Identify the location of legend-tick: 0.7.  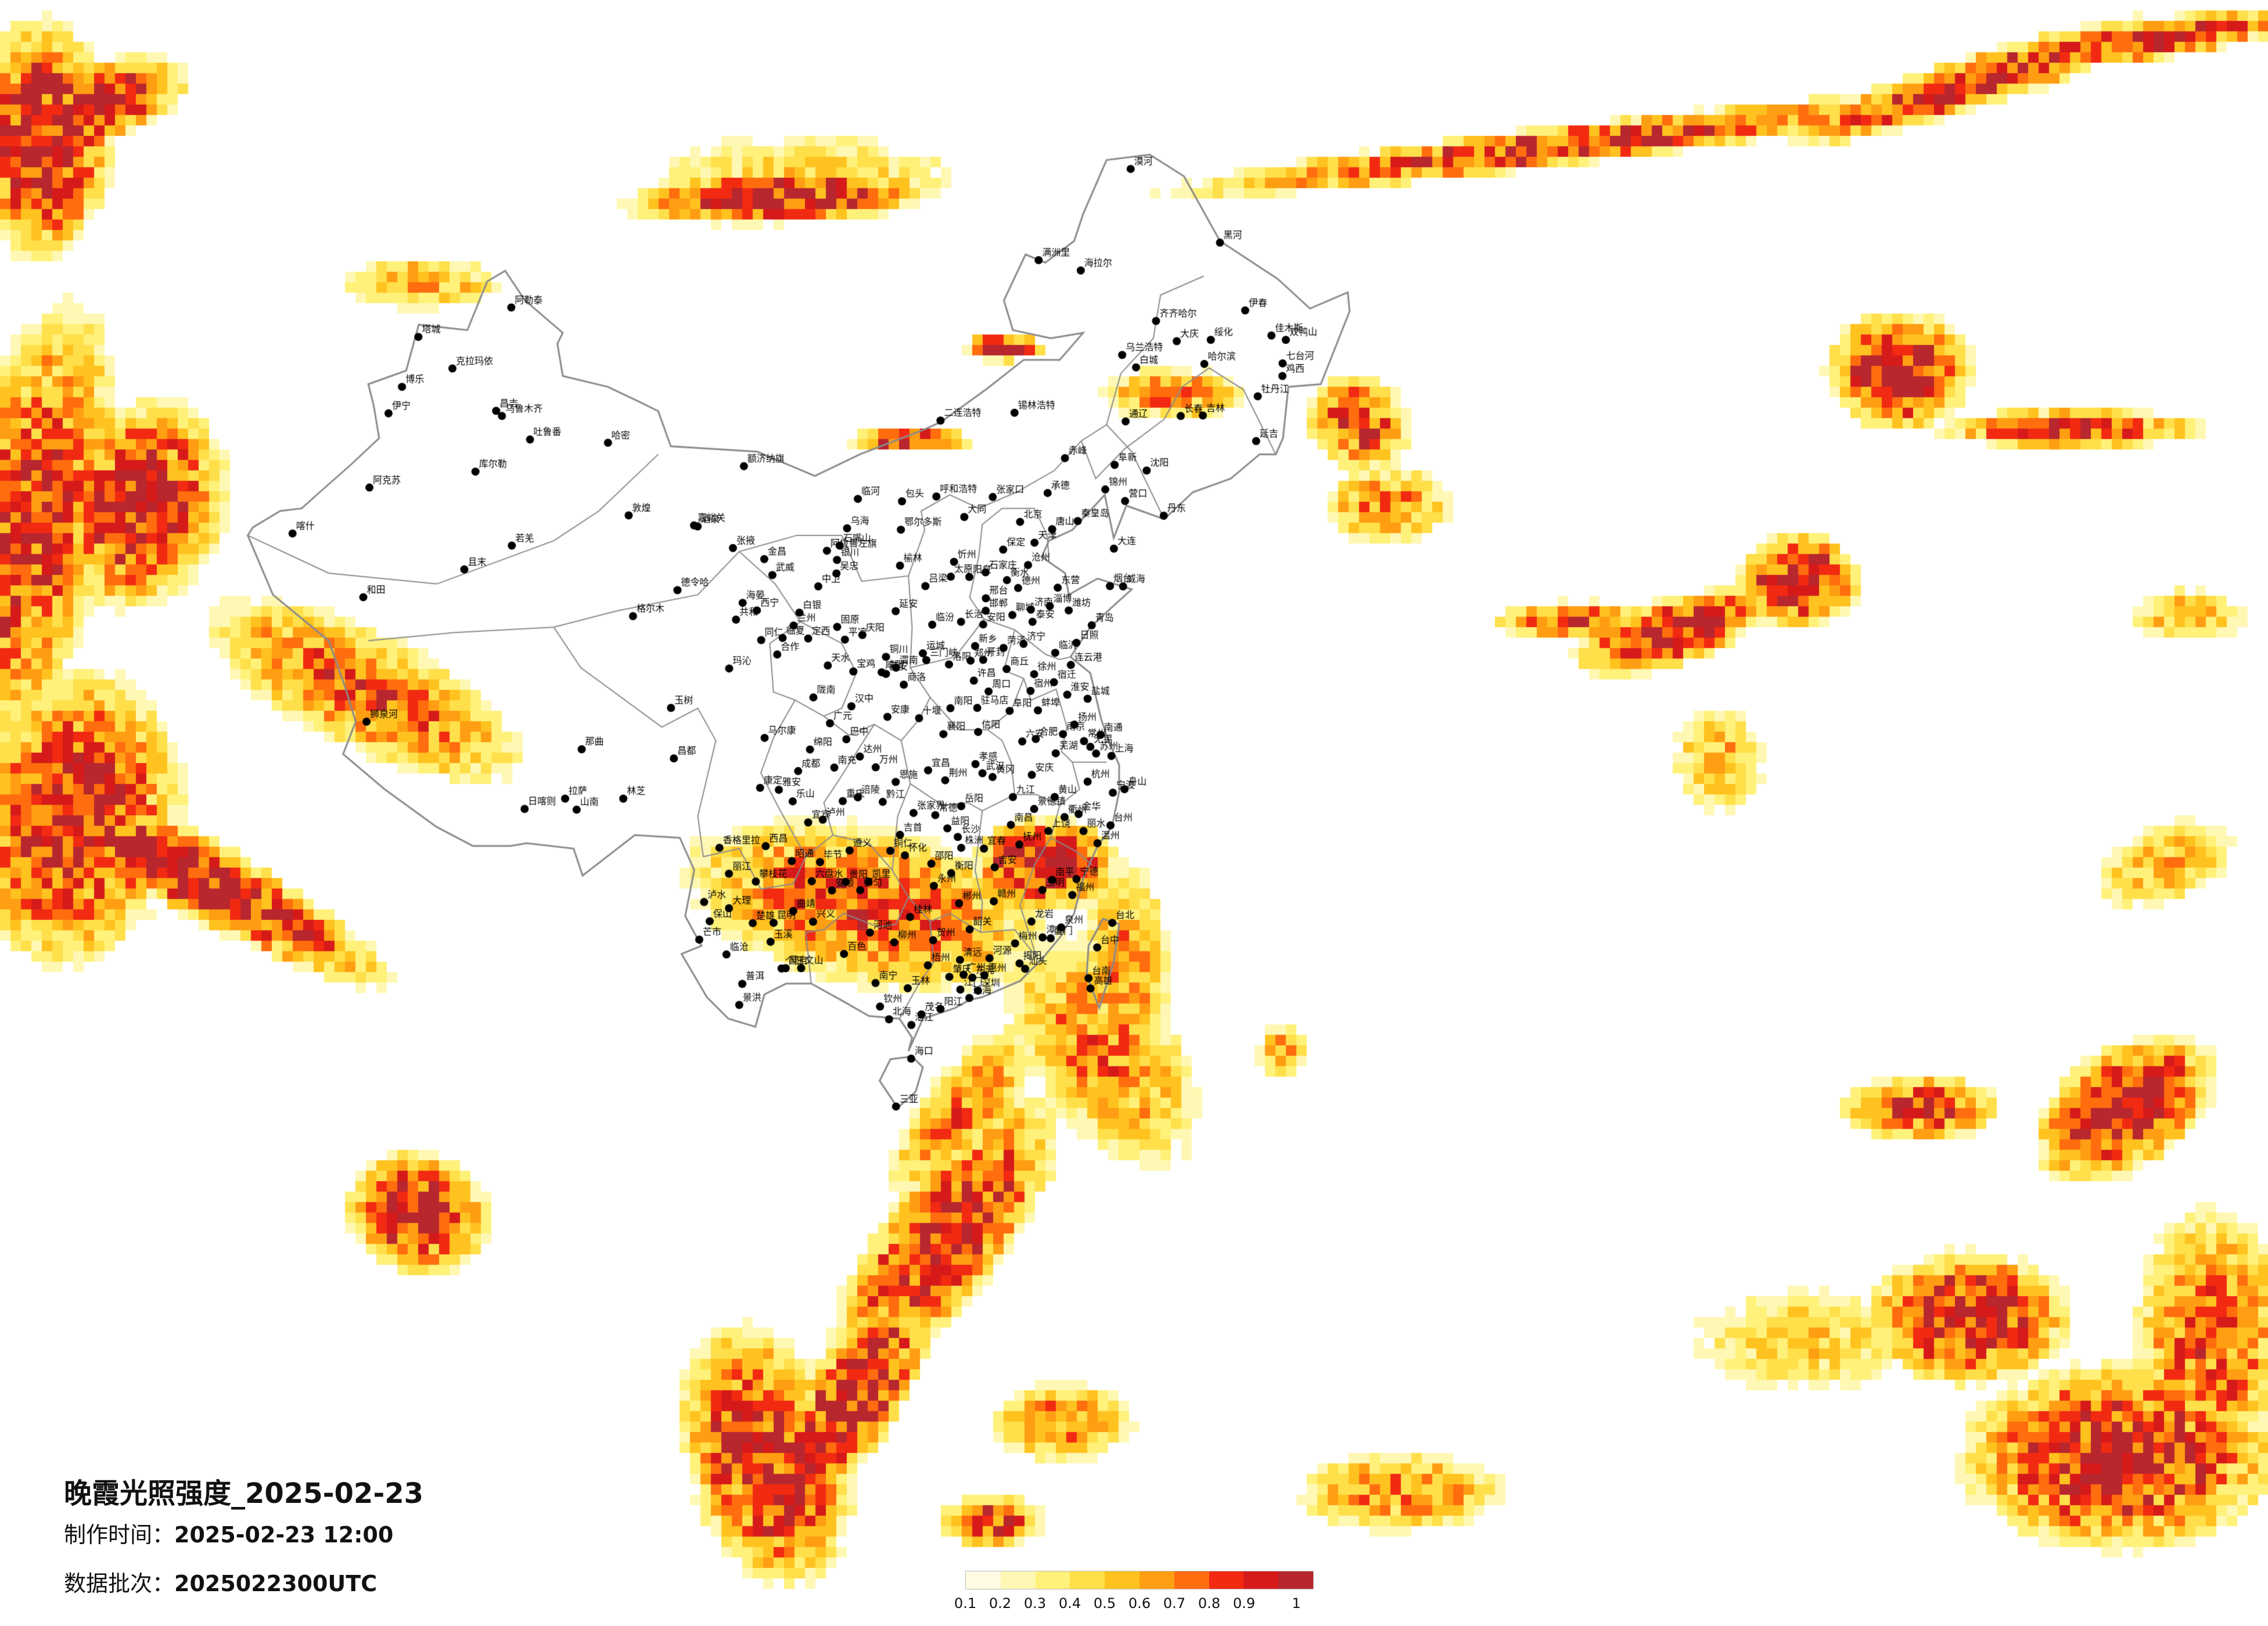
(1174, 1603).